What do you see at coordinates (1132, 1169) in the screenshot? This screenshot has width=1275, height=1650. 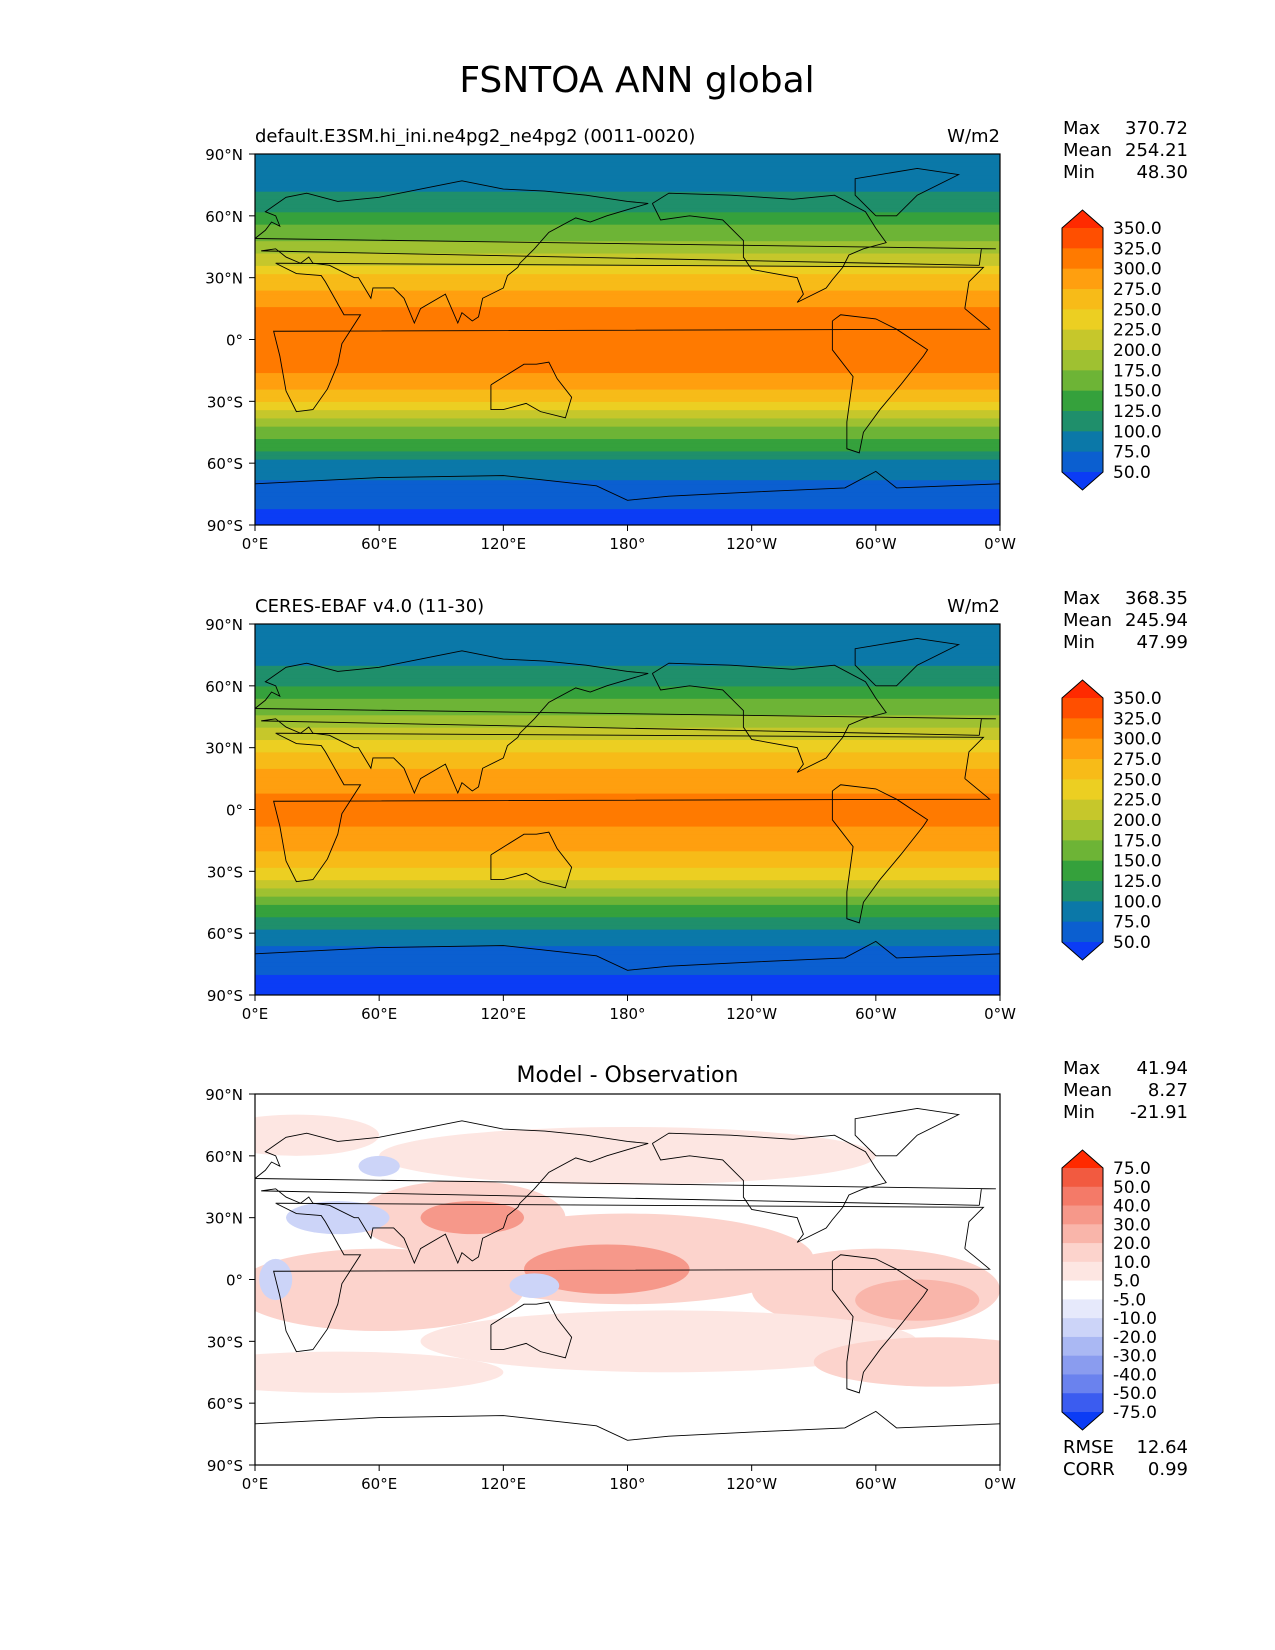 I see `colorbar-tick-label: 75.0` at bounding box center [1132, 1169].